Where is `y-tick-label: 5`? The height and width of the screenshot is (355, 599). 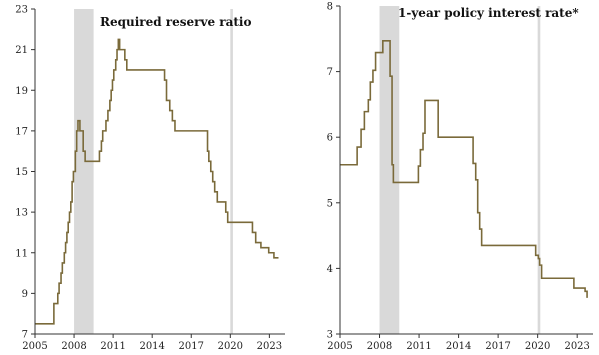
y-tick-label: 5 is located at coordinates (330, 203).